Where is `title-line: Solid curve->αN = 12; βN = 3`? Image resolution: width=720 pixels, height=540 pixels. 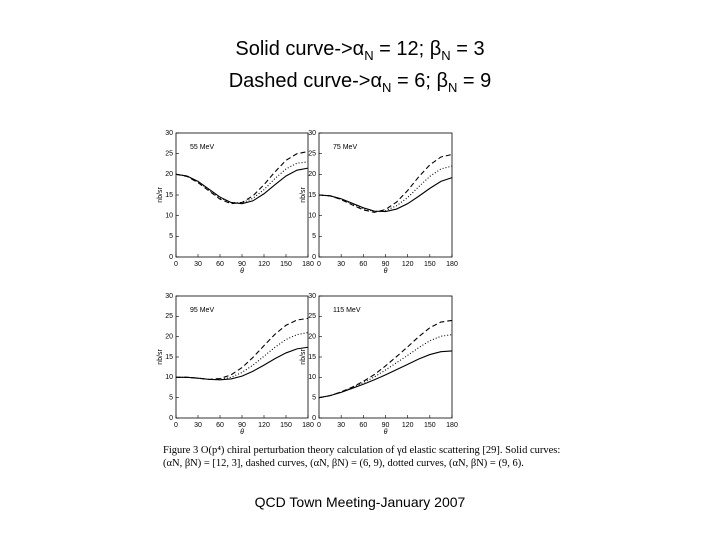 title-line: Solid curve->αN = 12; βN = 3 is located at coordinates (360, 50).